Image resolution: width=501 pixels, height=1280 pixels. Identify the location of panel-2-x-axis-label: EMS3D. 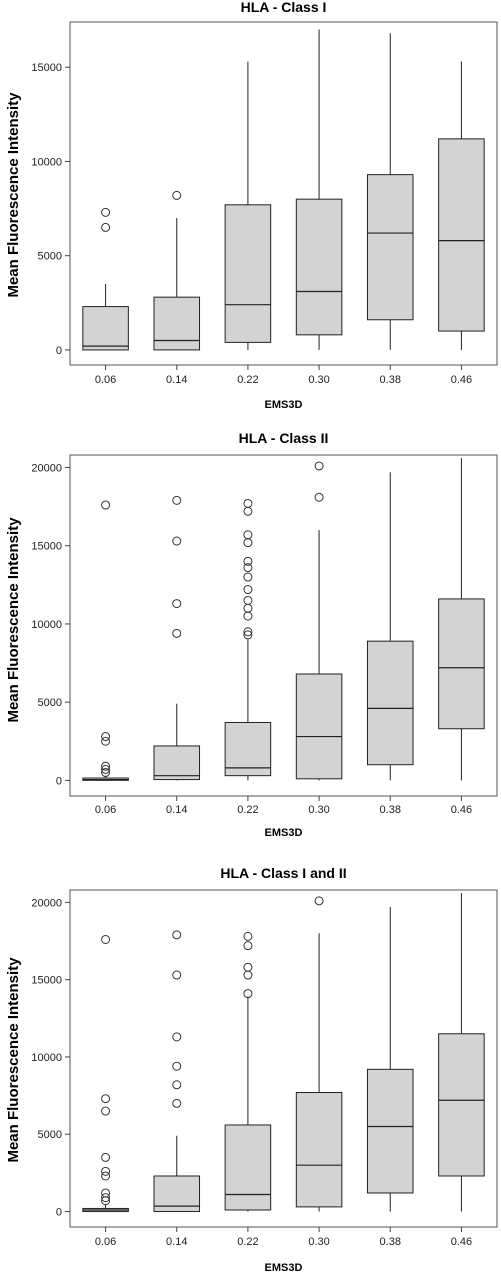
(284, 833).